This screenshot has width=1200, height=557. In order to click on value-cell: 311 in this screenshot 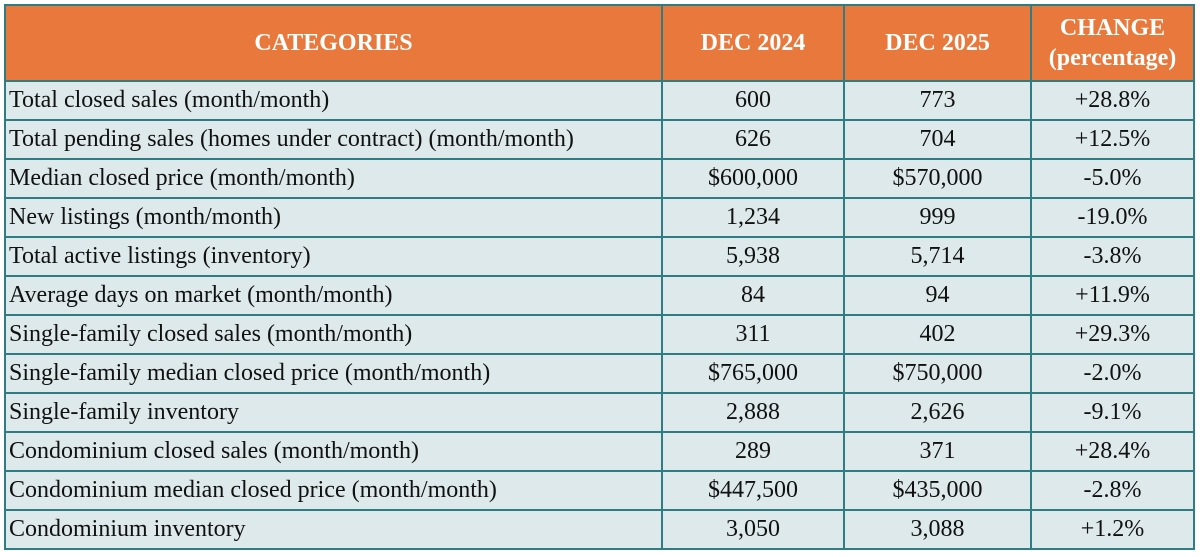, I will do `click(753, 334)`.